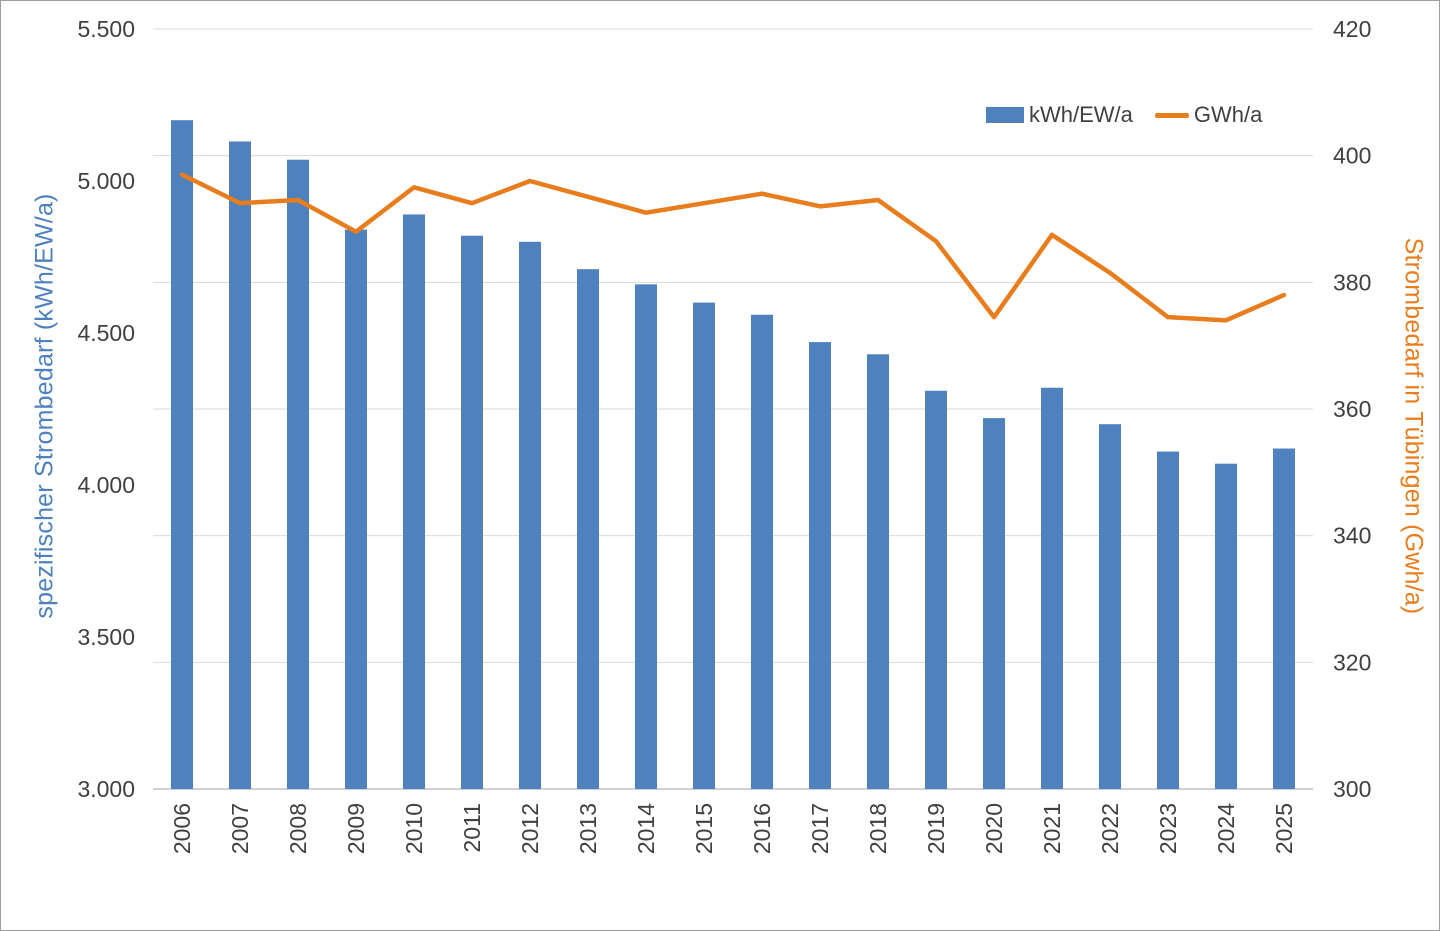 This screenshot has height=931, width=1440. Describe the element at coordinates (994, 603) in the screenshot. I see `bar-2020` at that location.